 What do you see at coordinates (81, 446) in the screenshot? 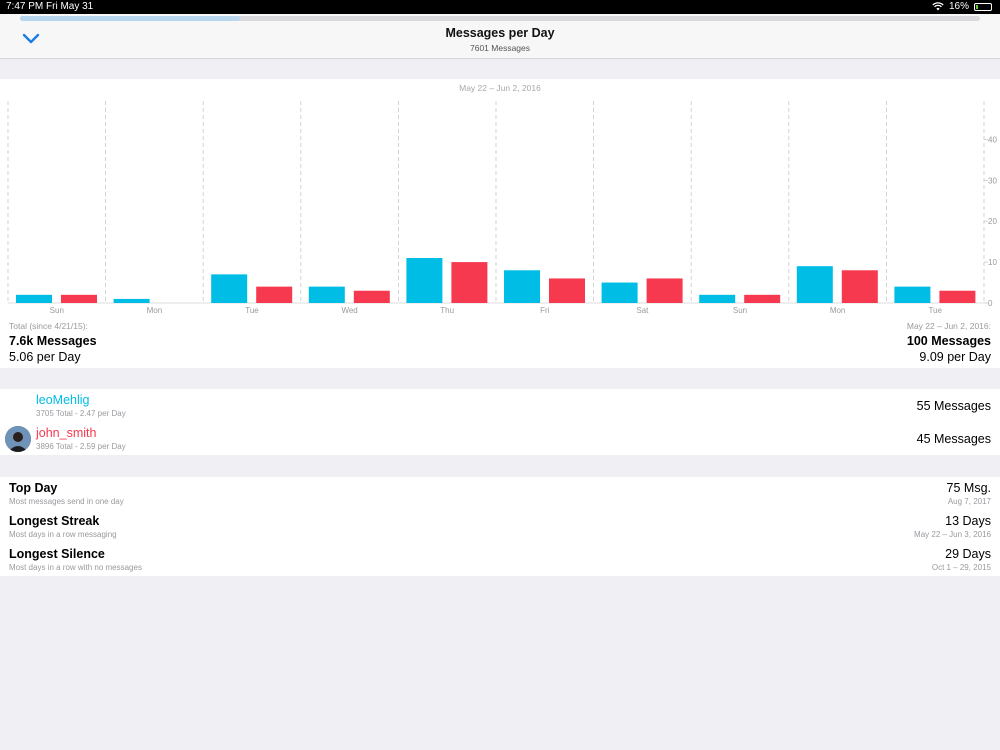
I see `user-stats: 3896 Total - 2.59 per Day` at bounding box center [81, 446].